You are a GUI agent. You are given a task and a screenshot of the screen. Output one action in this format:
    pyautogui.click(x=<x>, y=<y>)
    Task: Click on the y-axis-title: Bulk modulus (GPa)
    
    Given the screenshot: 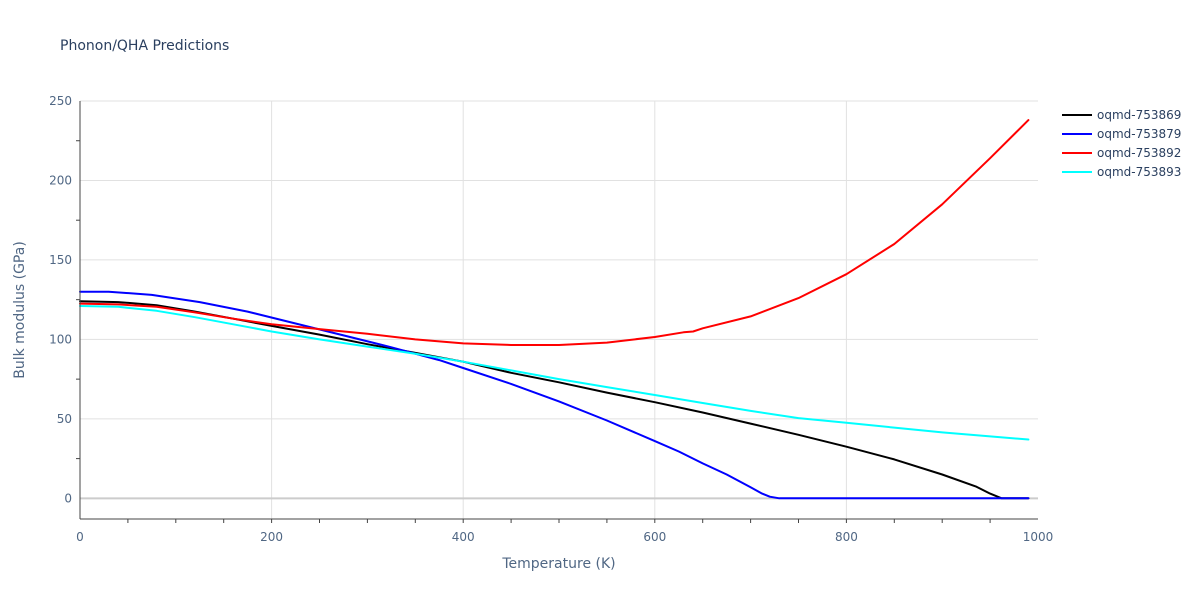 What is the action you would take?
    pyautogui.click(x=20, y=310)
    